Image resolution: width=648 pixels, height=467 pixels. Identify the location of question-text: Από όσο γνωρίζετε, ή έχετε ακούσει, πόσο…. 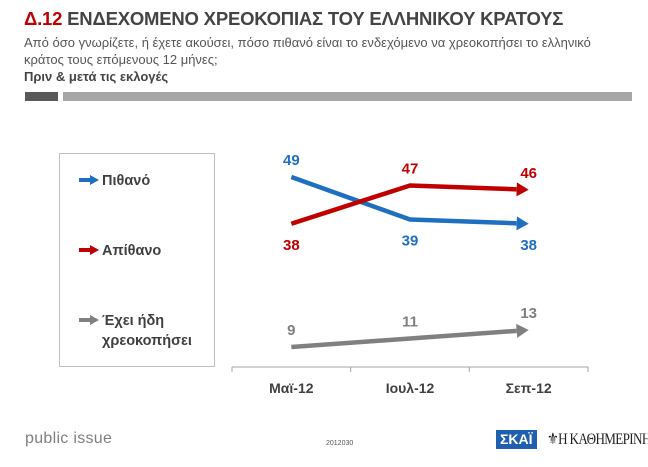
(307, 51).